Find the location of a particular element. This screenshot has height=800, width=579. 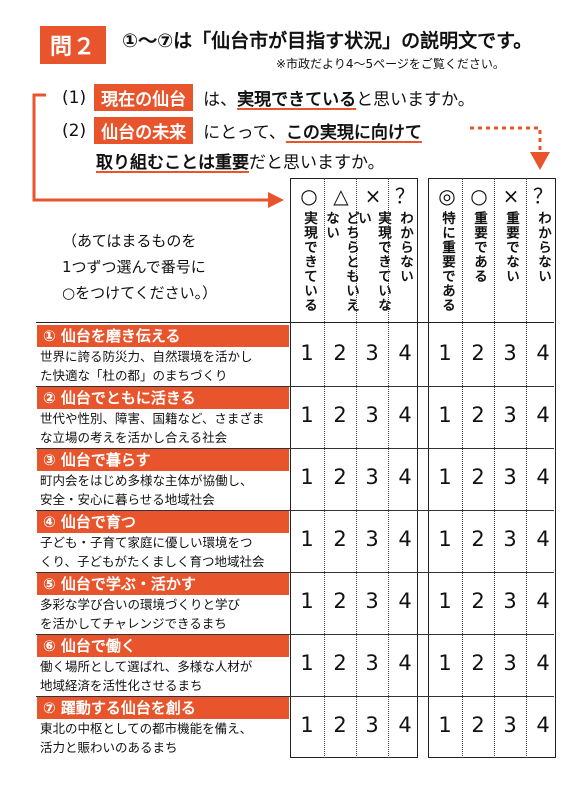

table-row: ③ 仙台で暮らす町内会をはじめ多様な主体が協働し、 安全・安心に暮らせる地域社会 is located at coordinates (163, 480).